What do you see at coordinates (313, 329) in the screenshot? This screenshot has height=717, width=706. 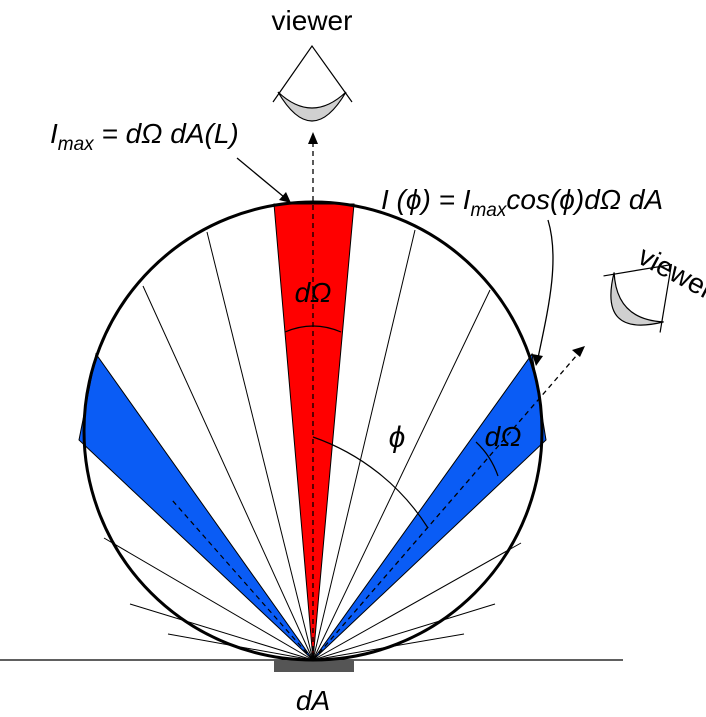 I see `red-dOmega-arc` at bounding box center [313, 329].